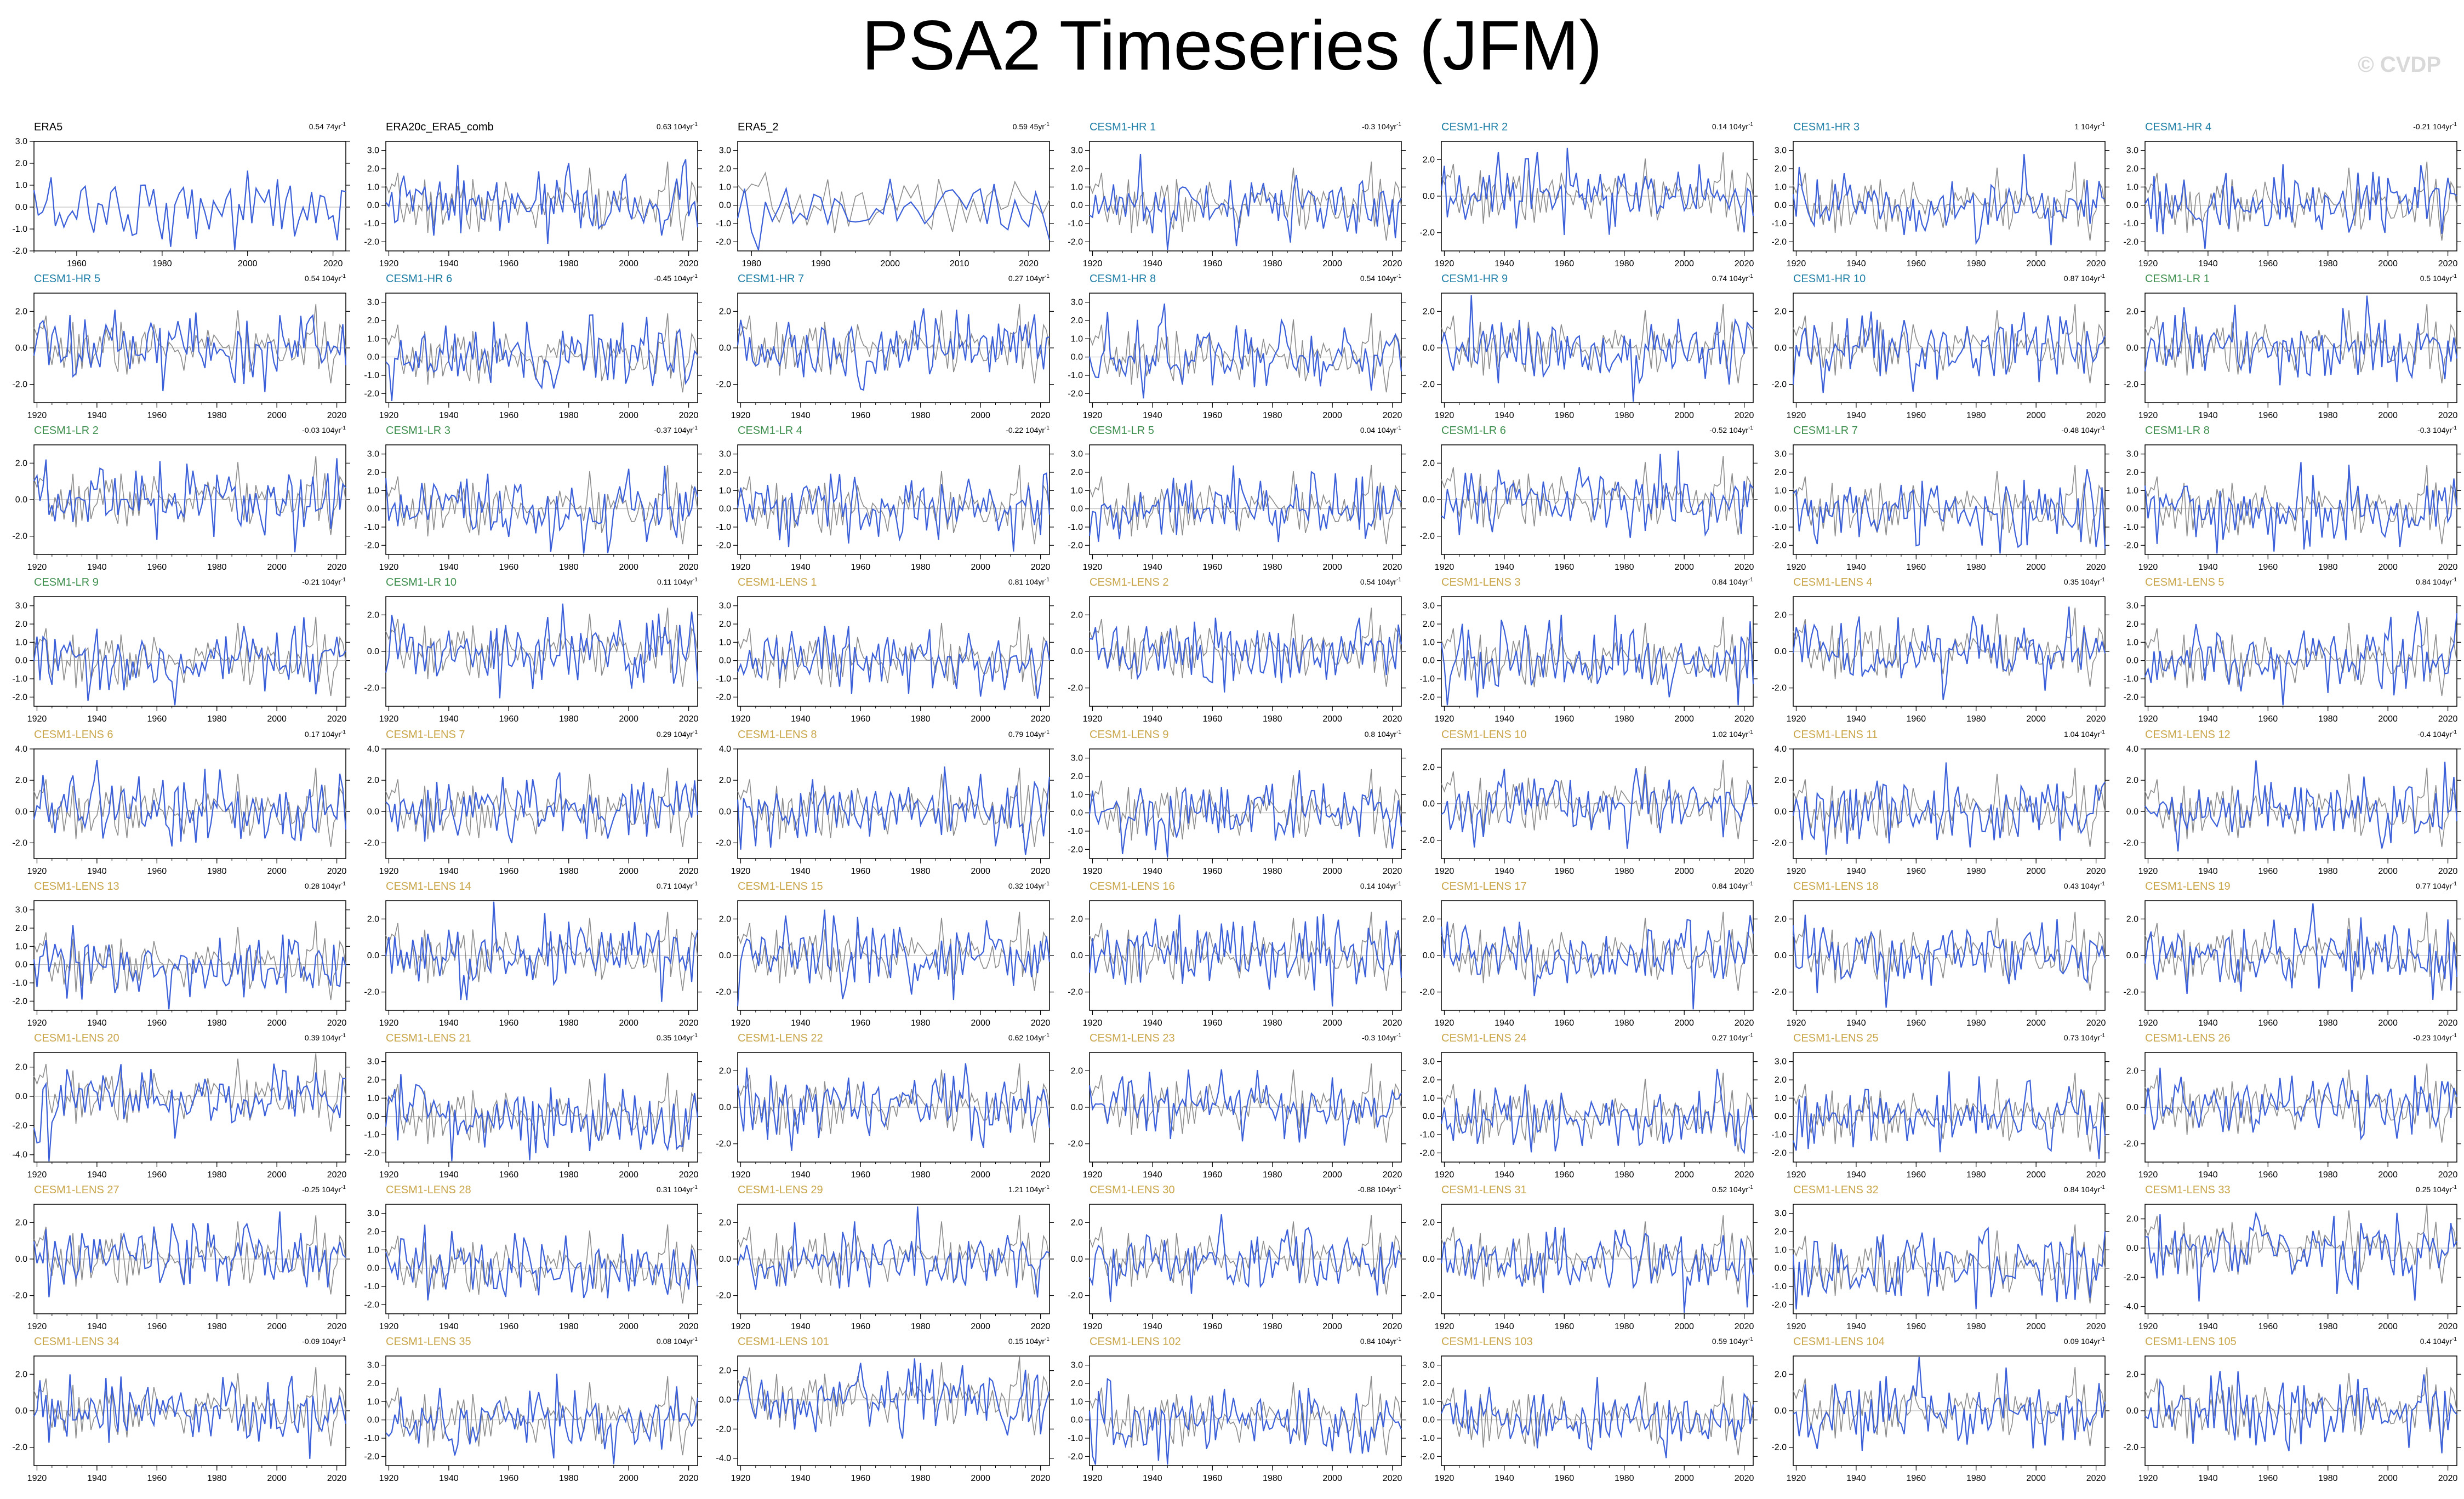 The width and height of the screenshot is (2464, 1499). What do you see at coordinates (324, 582) in the screenshot?
I see `panel-trend: -0.21 104yr-1` at bounding box center [324, 582].